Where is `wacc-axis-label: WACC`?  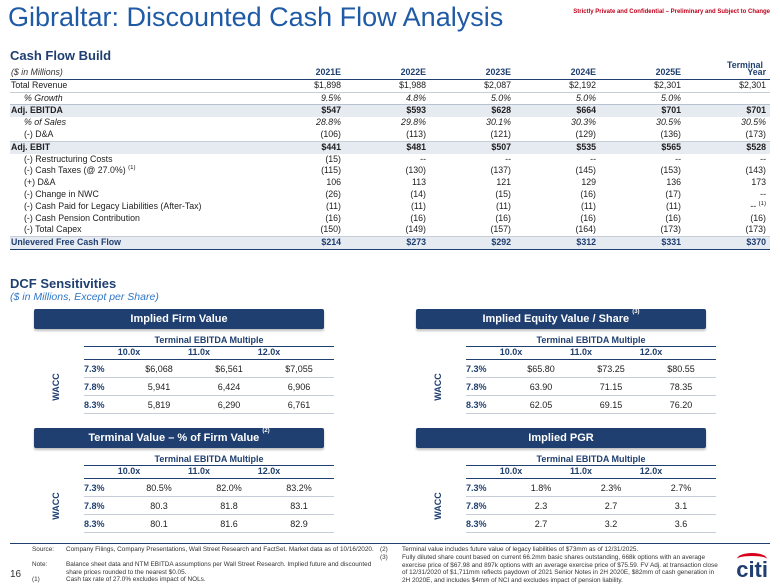
wacc-axis-label: WACC is located at coordinates (438, 506).